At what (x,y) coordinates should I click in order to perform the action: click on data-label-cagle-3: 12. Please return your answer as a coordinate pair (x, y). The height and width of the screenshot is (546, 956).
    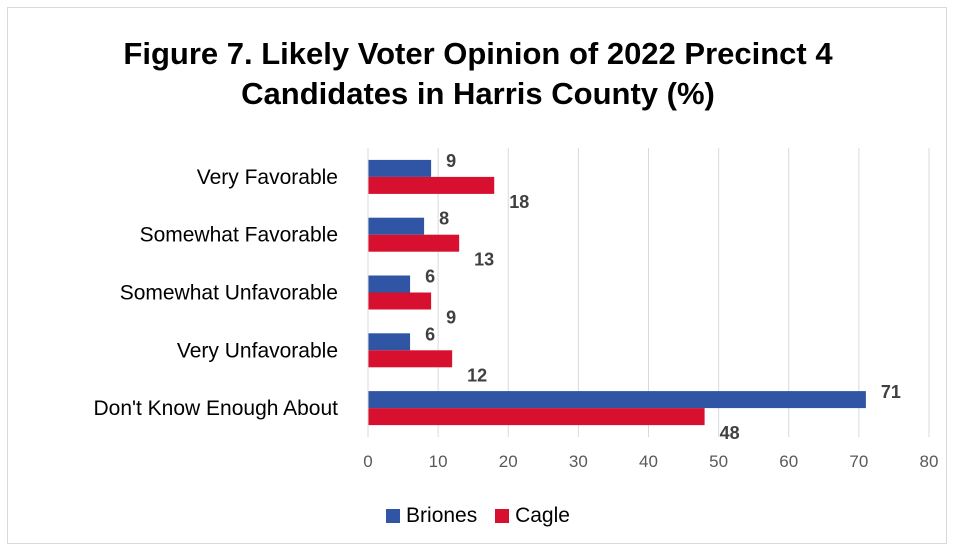
    Looking at the image, I should click on (477, 375).